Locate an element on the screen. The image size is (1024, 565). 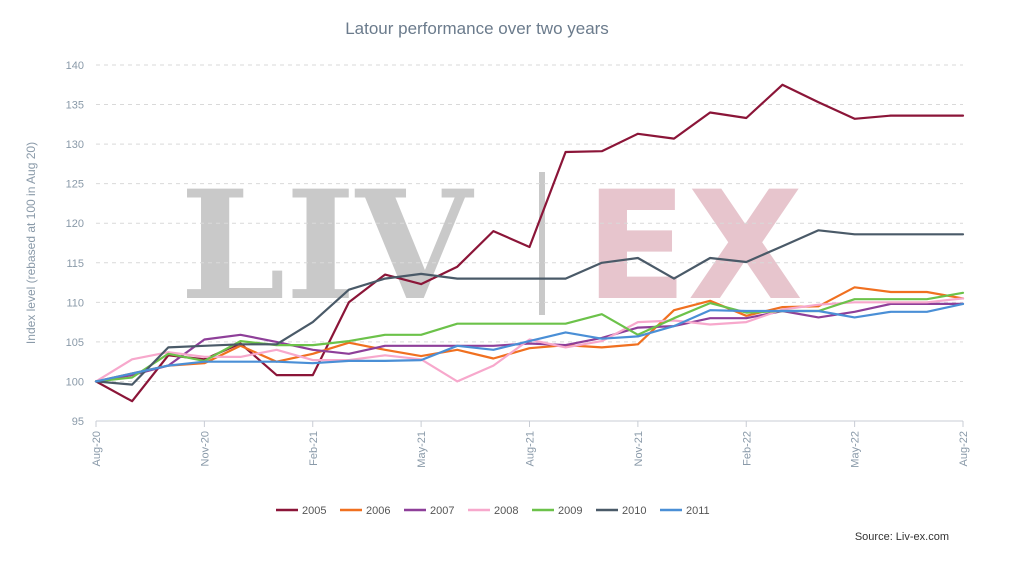
legend-label-2008: 2008 is located at coordinates (506, 511).